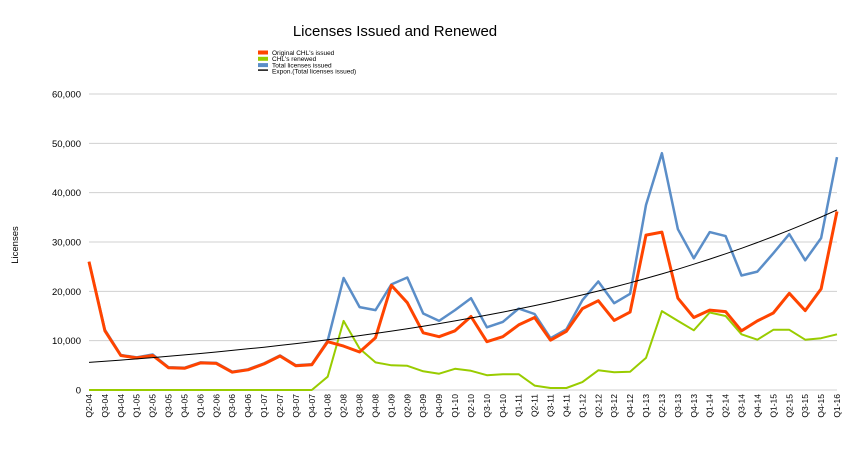 The width and height of the screenshot is (850, 454). I want to click on y-axis-ticks: 0 10,000 20,000 30,000 40,000 50,000 60,000, so click(66, 243).